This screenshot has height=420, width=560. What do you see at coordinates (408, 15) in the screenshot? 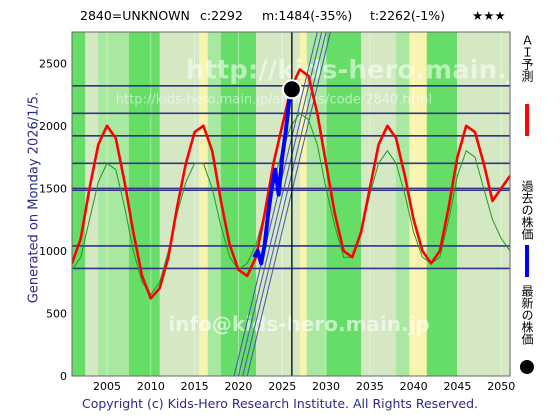
I see `target-price: t:2262(-1%)` at bounding box center [408, 15].